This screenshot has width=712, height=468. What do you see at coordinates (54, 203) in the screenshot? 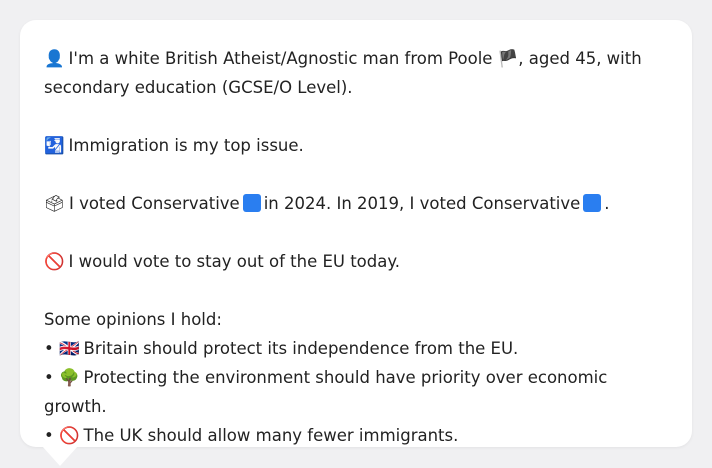
I see `ballot-box-icon: 🗳` at bounding box center [54, 203].